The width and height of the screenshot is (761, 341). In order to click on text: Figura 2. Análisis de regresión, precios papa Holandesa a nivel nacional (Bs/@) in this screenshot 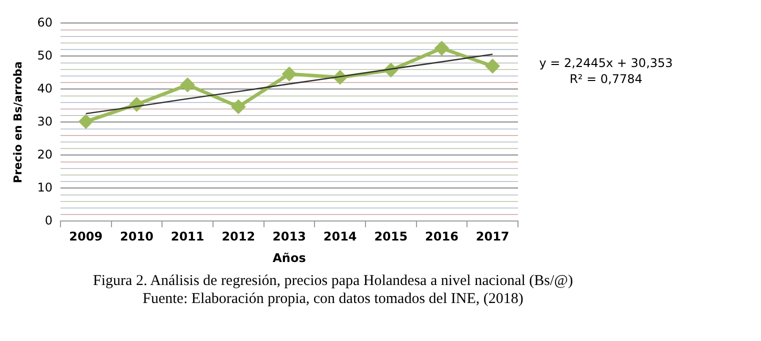, I will do `click(333, 281)`.